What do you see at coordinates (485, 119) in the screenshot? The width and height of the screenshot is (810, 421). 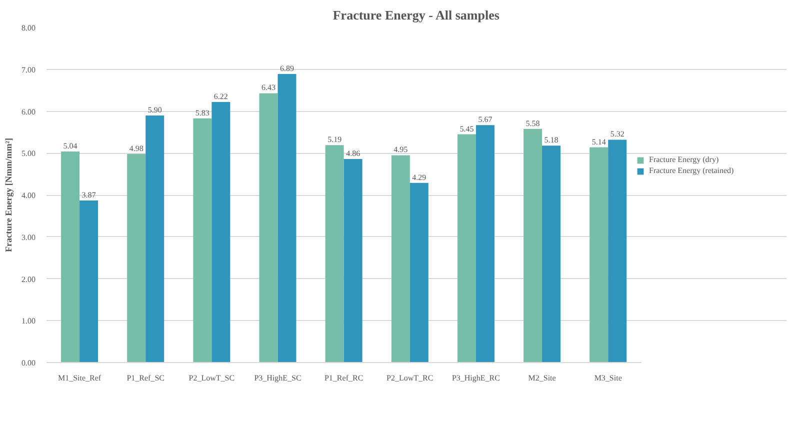 I see `data-label: 5.67` at bounding box center [485, 119].